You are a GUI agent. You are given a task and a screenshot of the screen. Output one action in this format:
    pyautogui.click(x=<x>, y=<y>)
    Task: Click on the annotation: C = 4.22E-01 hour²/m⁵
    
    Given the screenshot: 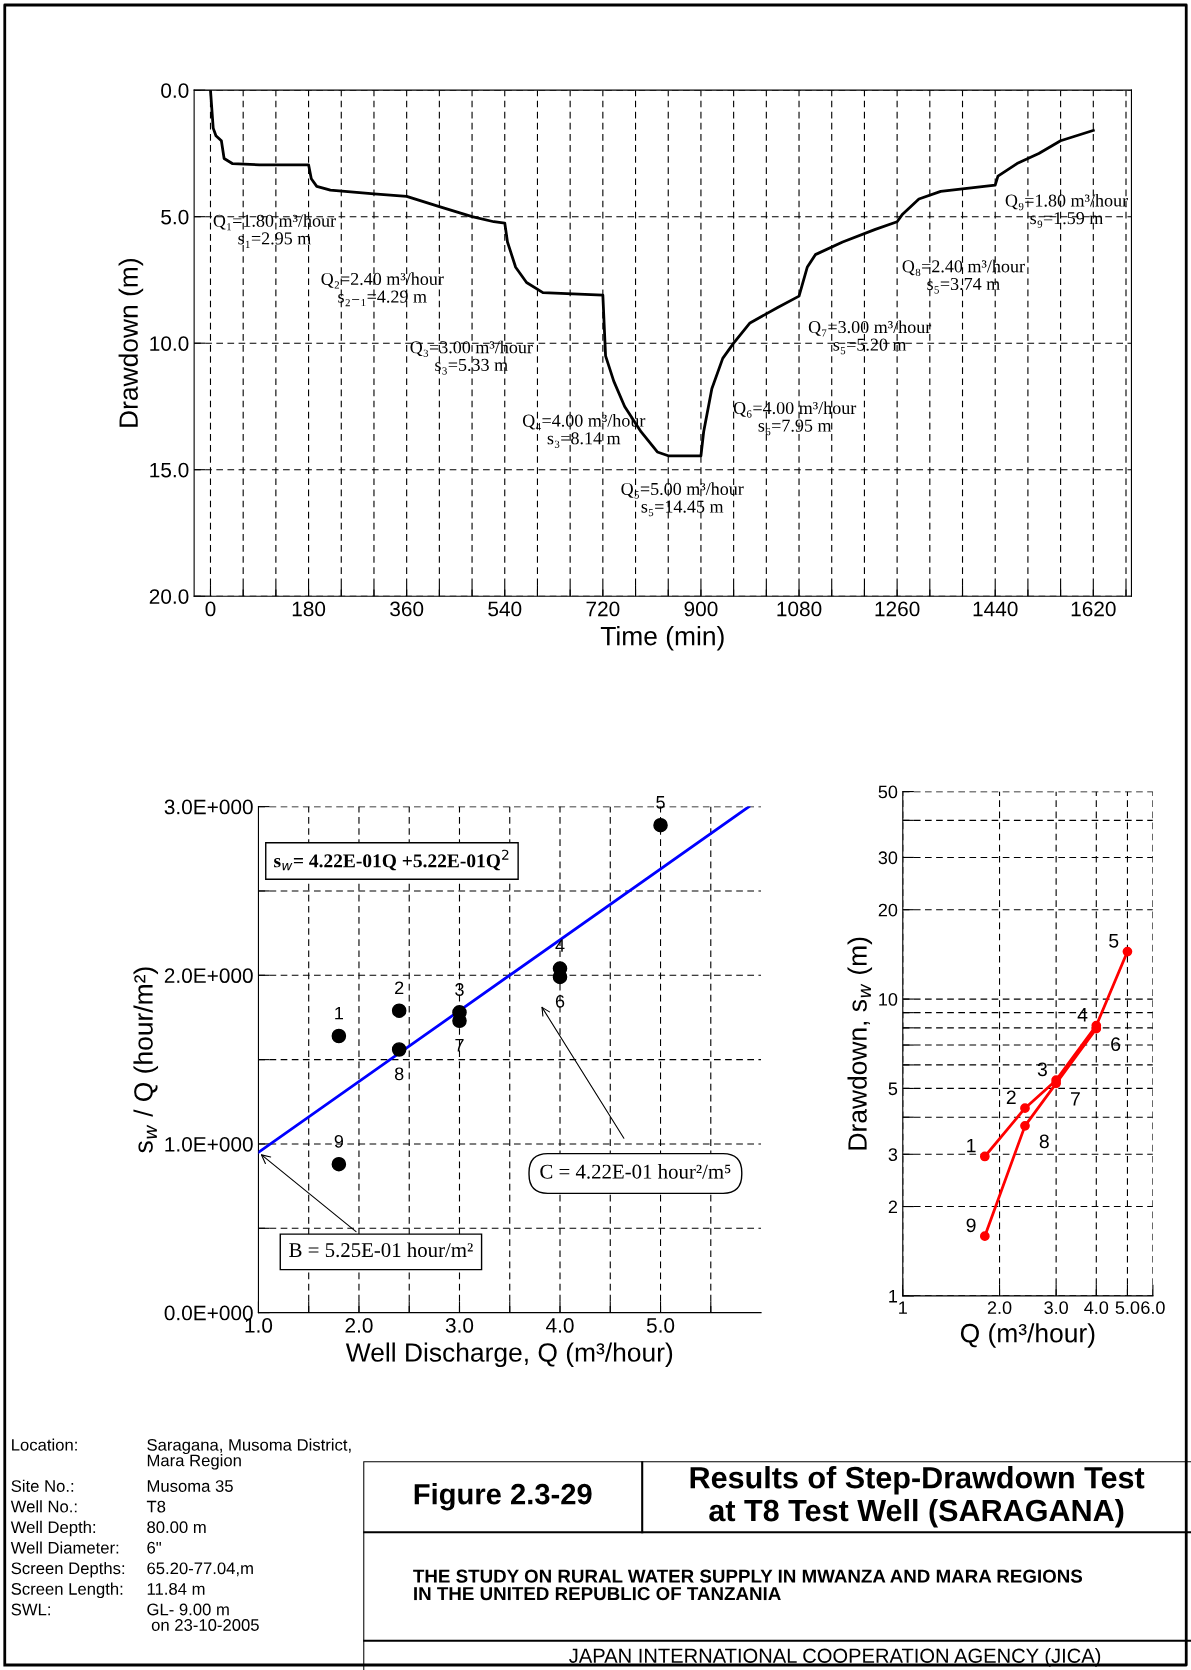 What is the action you would take?
    pyautogui.click(x=635, y=1171)
    